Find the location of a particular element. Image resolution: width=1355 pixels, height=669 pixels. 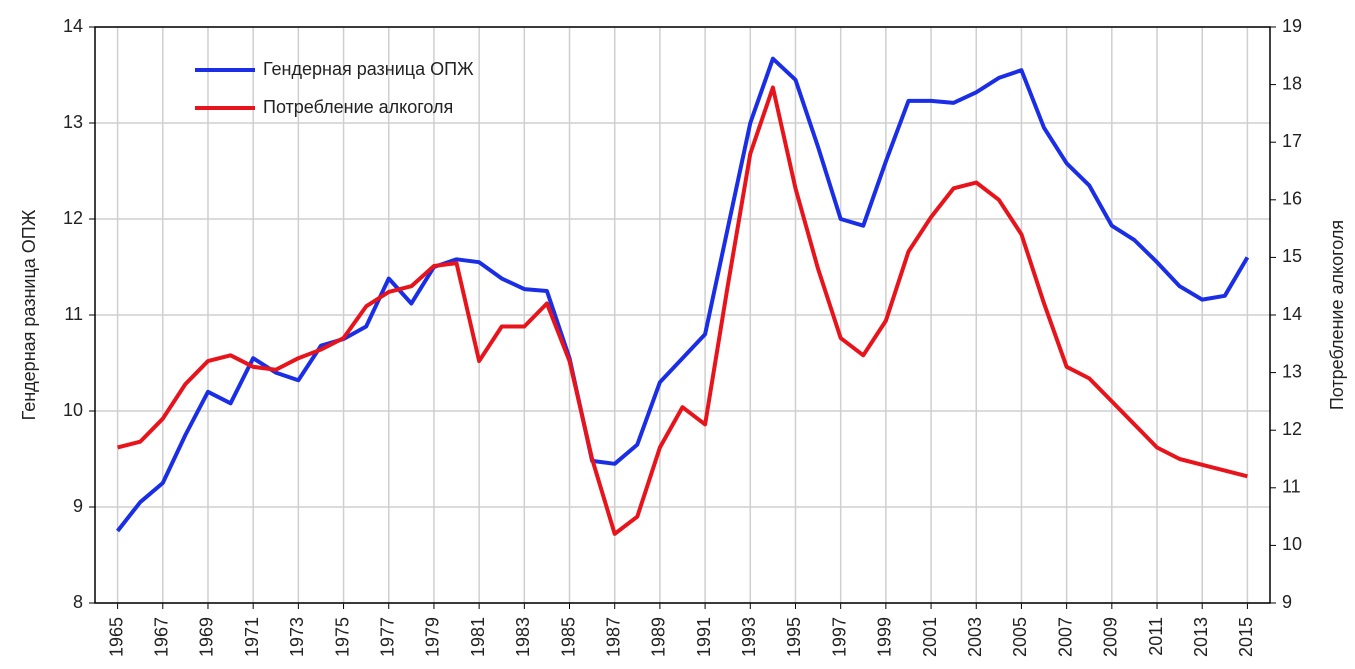

legend-label: Гендерная разница ОПЖ is located at coordinates (368, 69).